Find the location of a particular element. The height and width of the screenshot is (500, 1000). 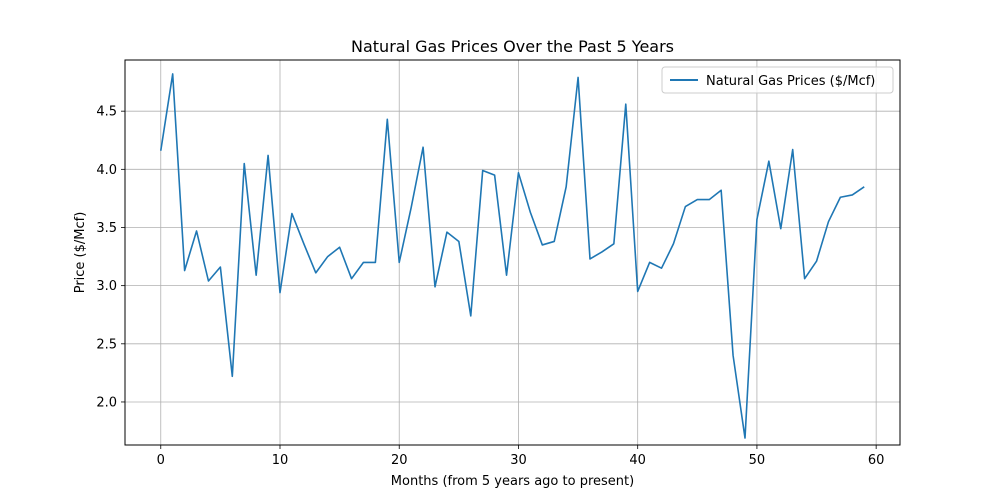

x-tick-label: 10 is located at coordinates (280, 460).